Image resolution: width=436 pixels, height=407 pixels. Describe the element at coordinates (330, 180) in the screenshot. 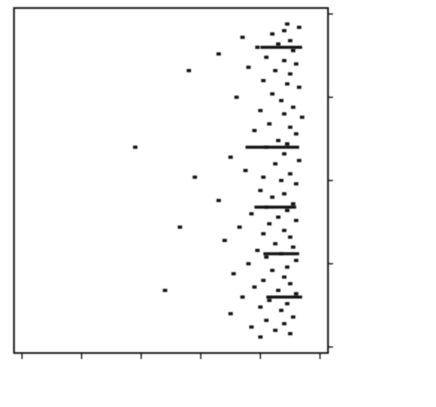

I see `x-axis-ticks` at that location.